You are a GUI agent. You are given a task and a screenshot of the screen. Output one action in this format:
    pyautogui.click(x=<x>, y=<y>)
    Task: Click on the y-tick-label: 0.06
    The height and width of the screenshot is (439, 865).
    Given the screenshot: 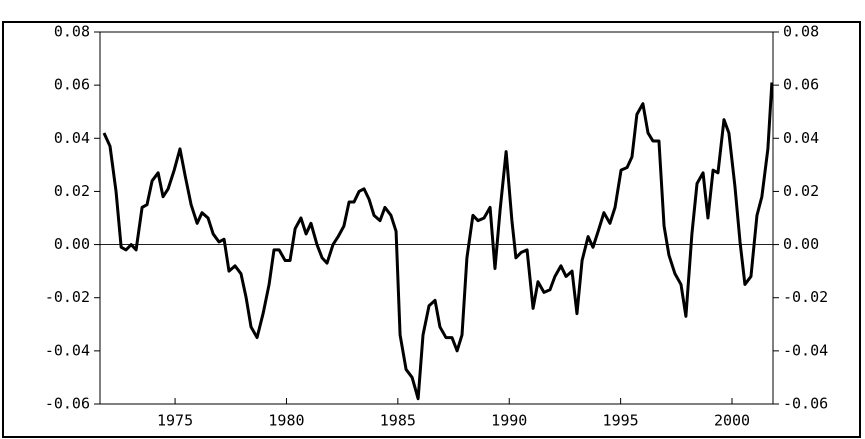 What is the action you would take?
    pyautogui.click(x=72, y=85)
    